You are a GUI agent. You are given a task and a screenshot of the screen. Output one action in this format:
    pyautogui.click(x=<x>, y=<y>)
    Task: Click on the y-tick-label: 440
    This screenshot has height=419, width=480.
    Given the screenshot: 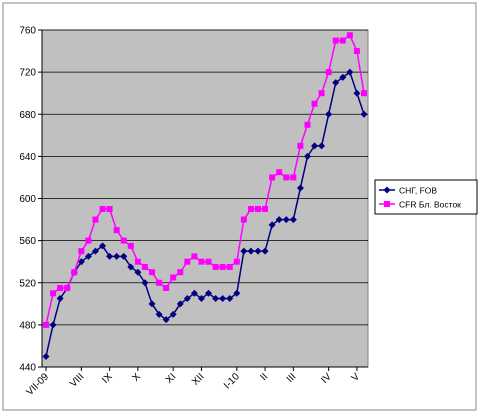 What is the action you would take?
    pyautogui.click(x=27, y=368)
    